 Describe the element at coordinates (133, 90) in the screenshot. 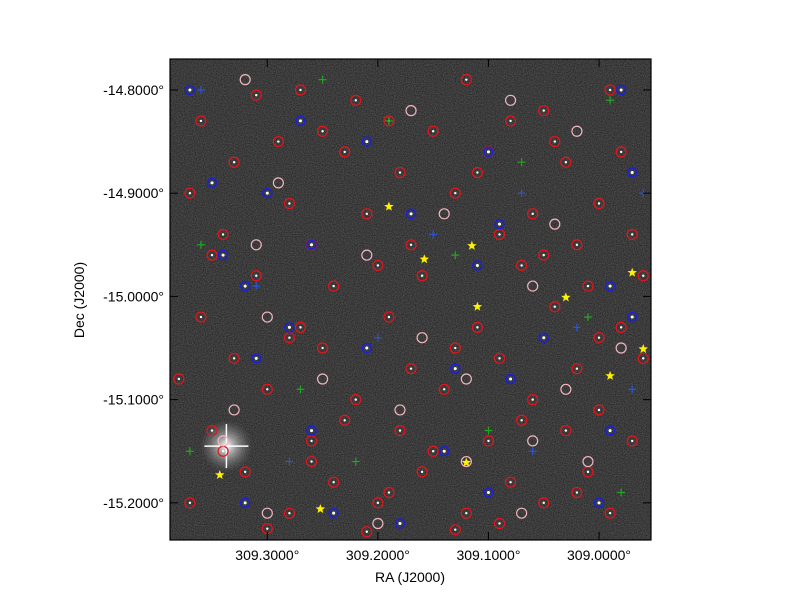

I see `y-tick-label: -14.8000°` at that location.